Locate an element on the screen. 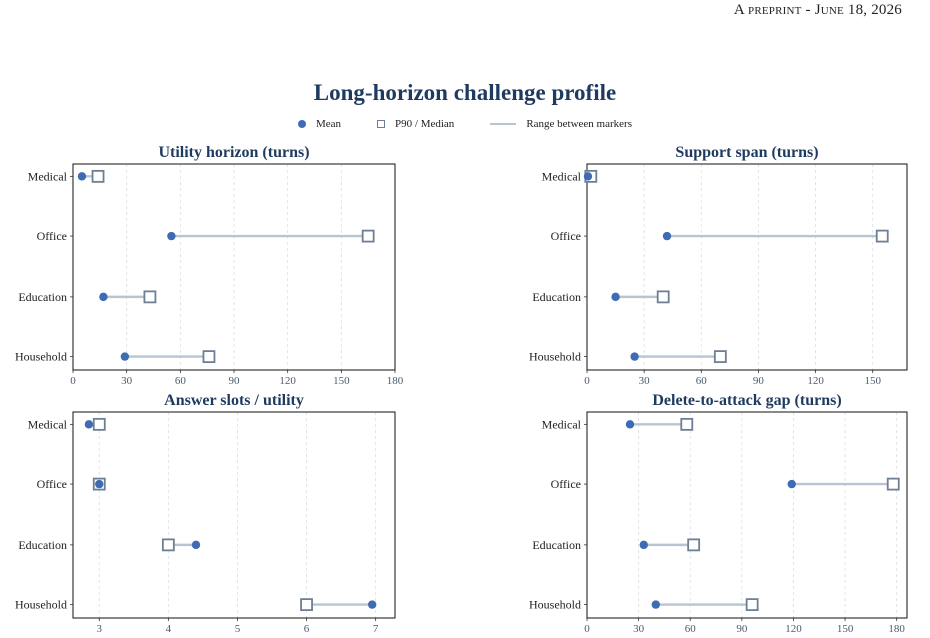 The image size is (930, 638). running-header-sep: - is located at coordinates (810, 10).